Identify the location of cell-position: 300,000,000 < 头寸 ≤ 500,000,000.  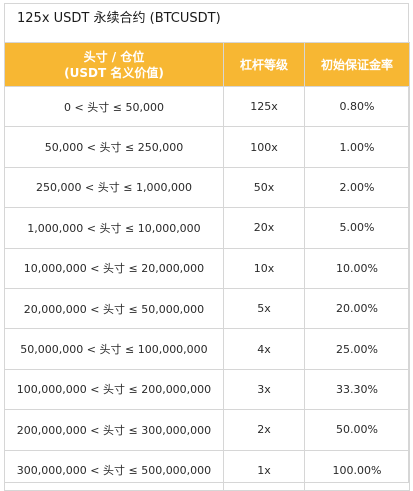
(114, 470).